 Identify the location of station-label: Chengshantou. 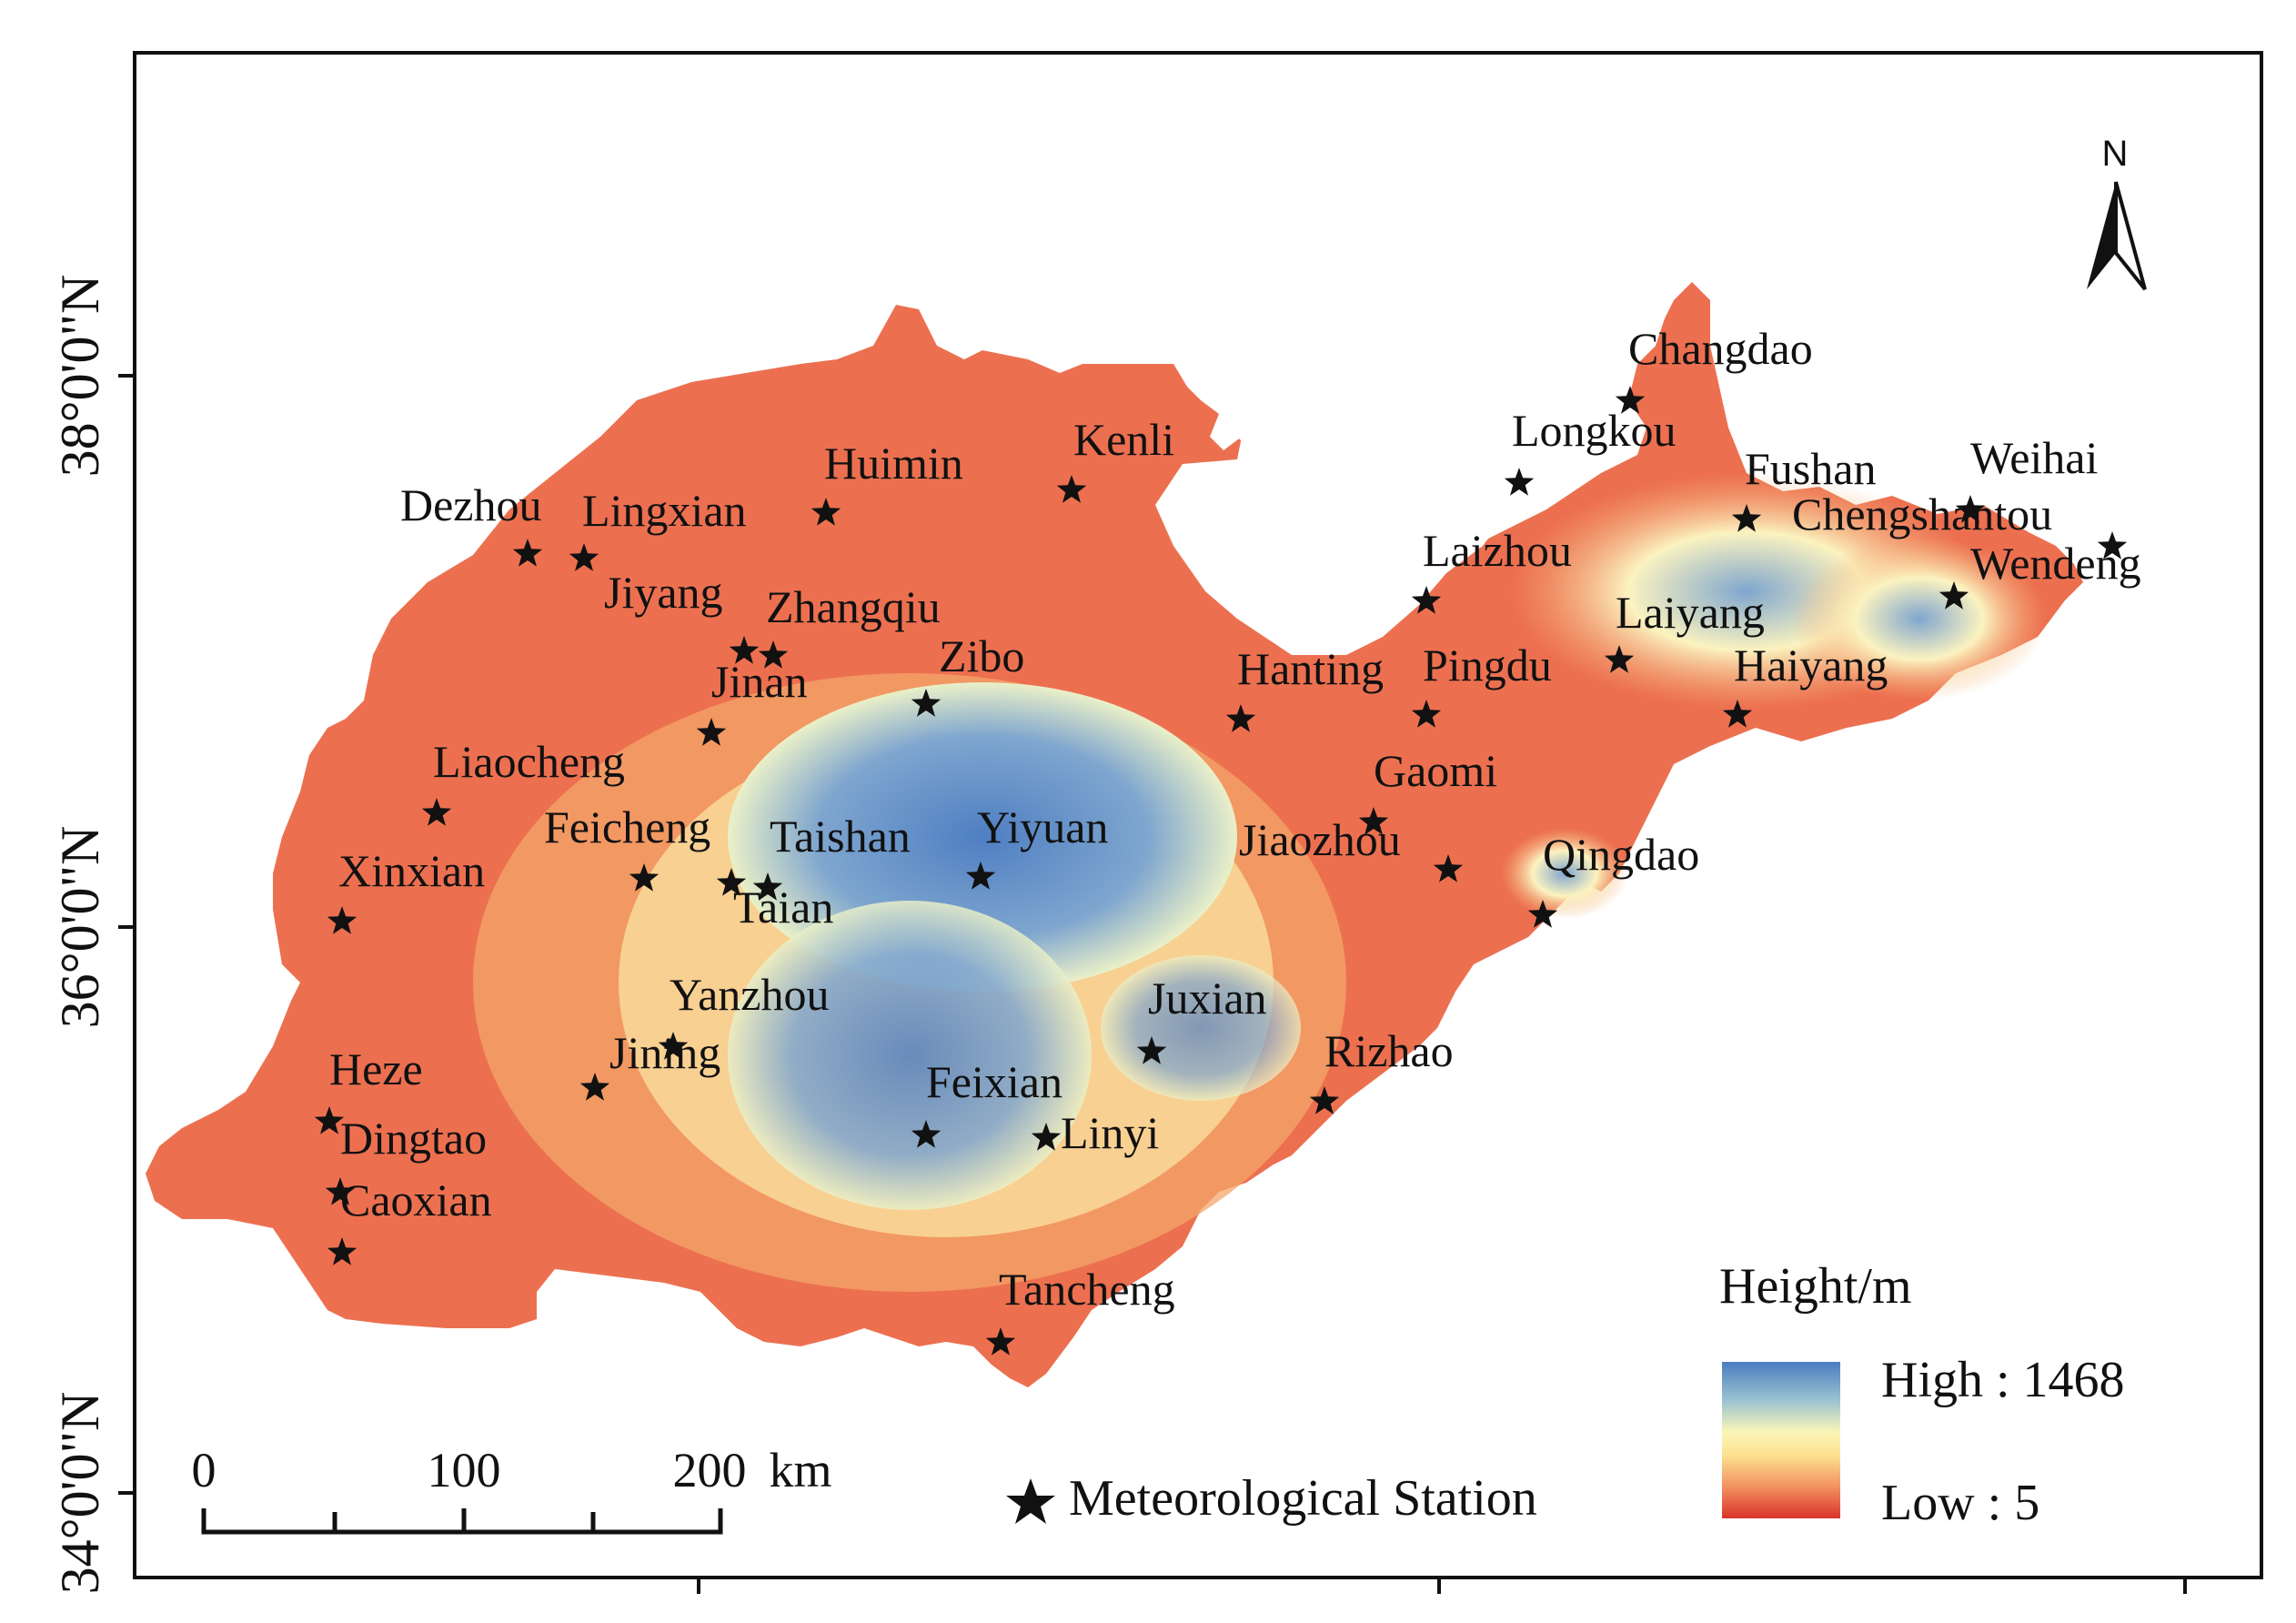
(1922, 514).